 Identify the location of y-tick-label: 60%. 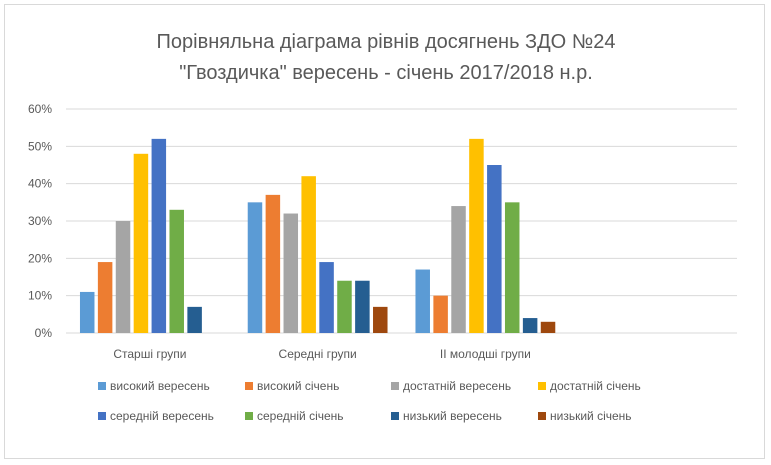
(40, 109).